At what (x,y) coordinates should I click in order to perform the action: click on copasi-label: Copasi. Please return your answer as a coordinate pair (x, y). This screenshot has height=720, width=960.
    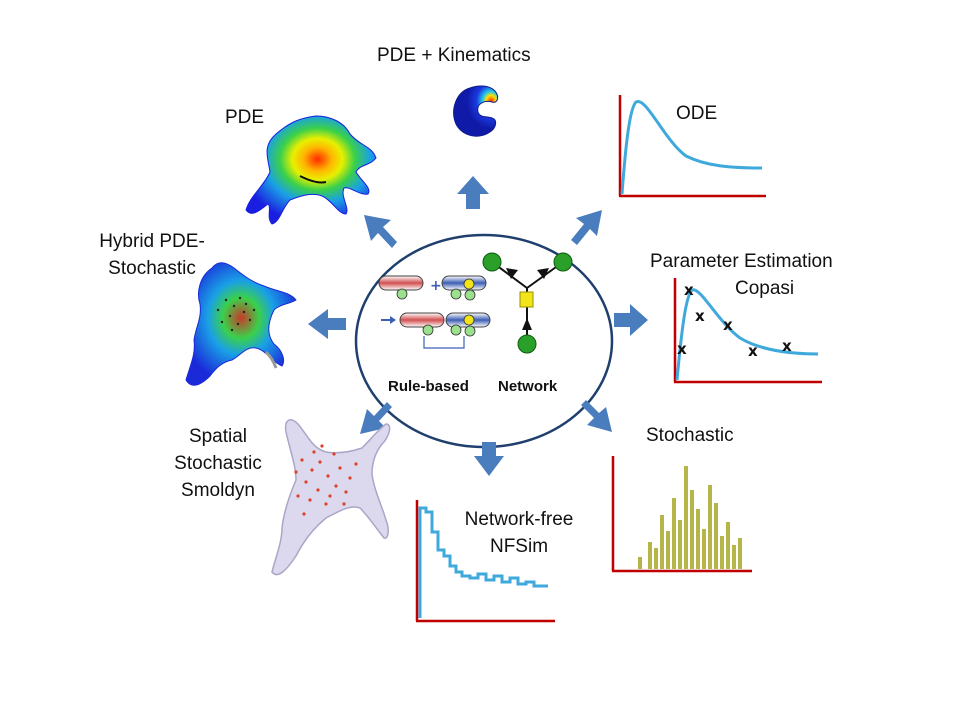
    Looking at the image, I should click on (765, 288).